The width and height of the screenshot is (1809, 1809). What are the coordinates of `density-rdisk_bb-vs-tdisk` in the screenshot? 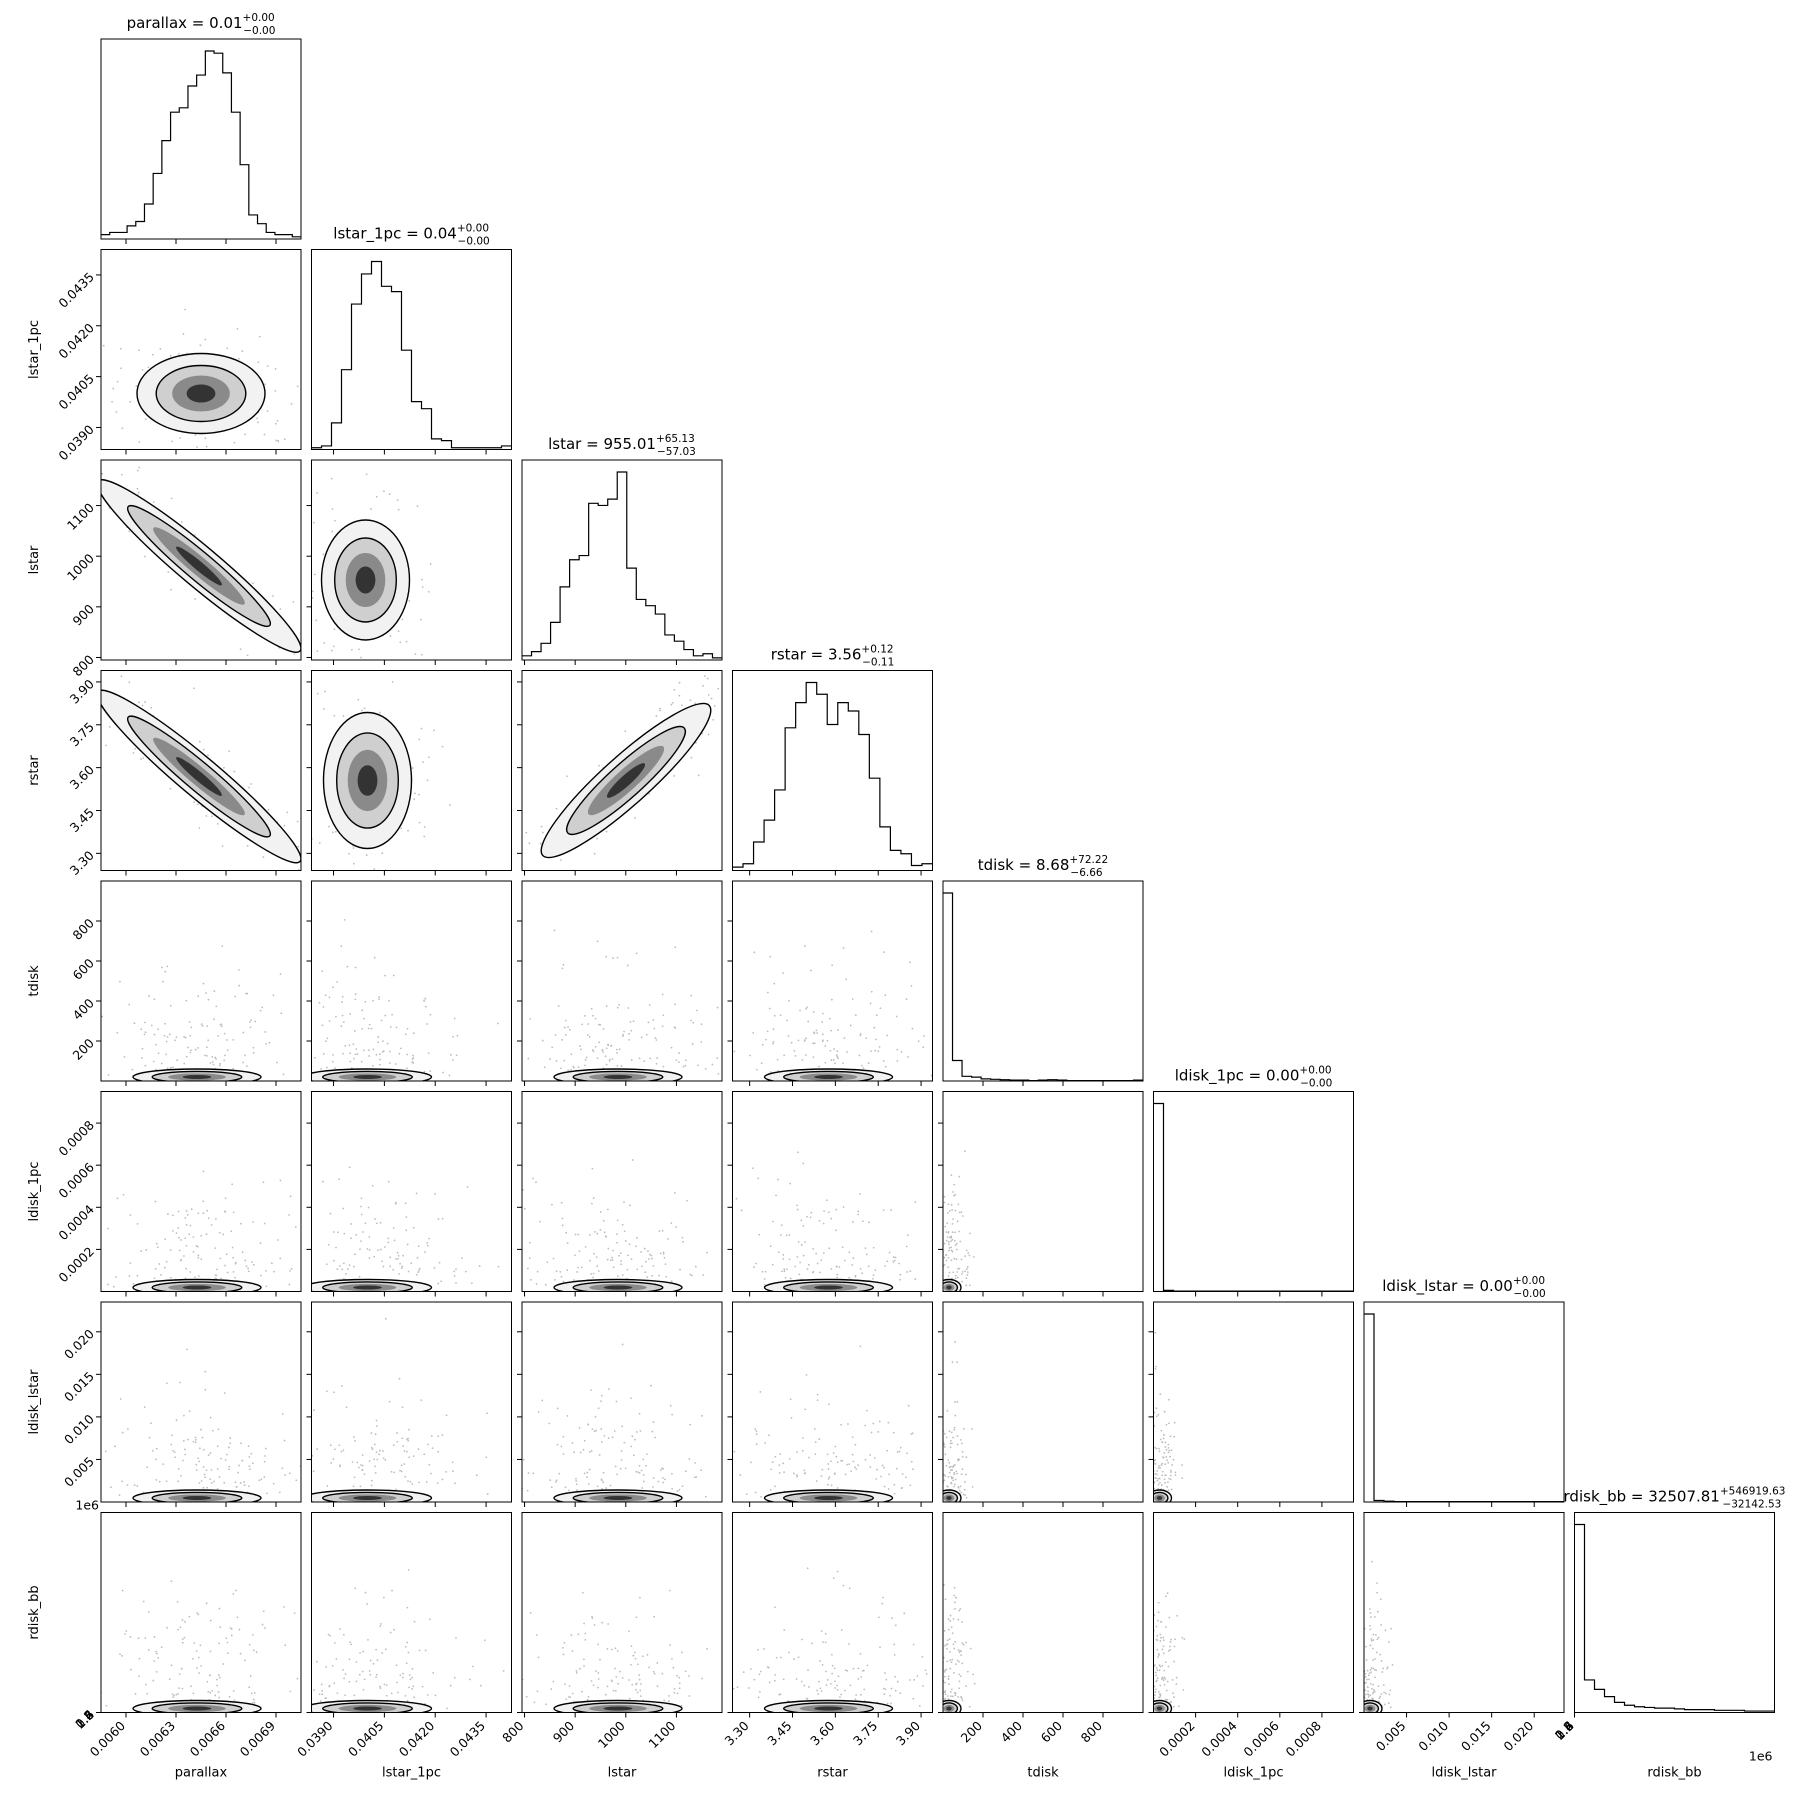 It's located at (959, 1648).